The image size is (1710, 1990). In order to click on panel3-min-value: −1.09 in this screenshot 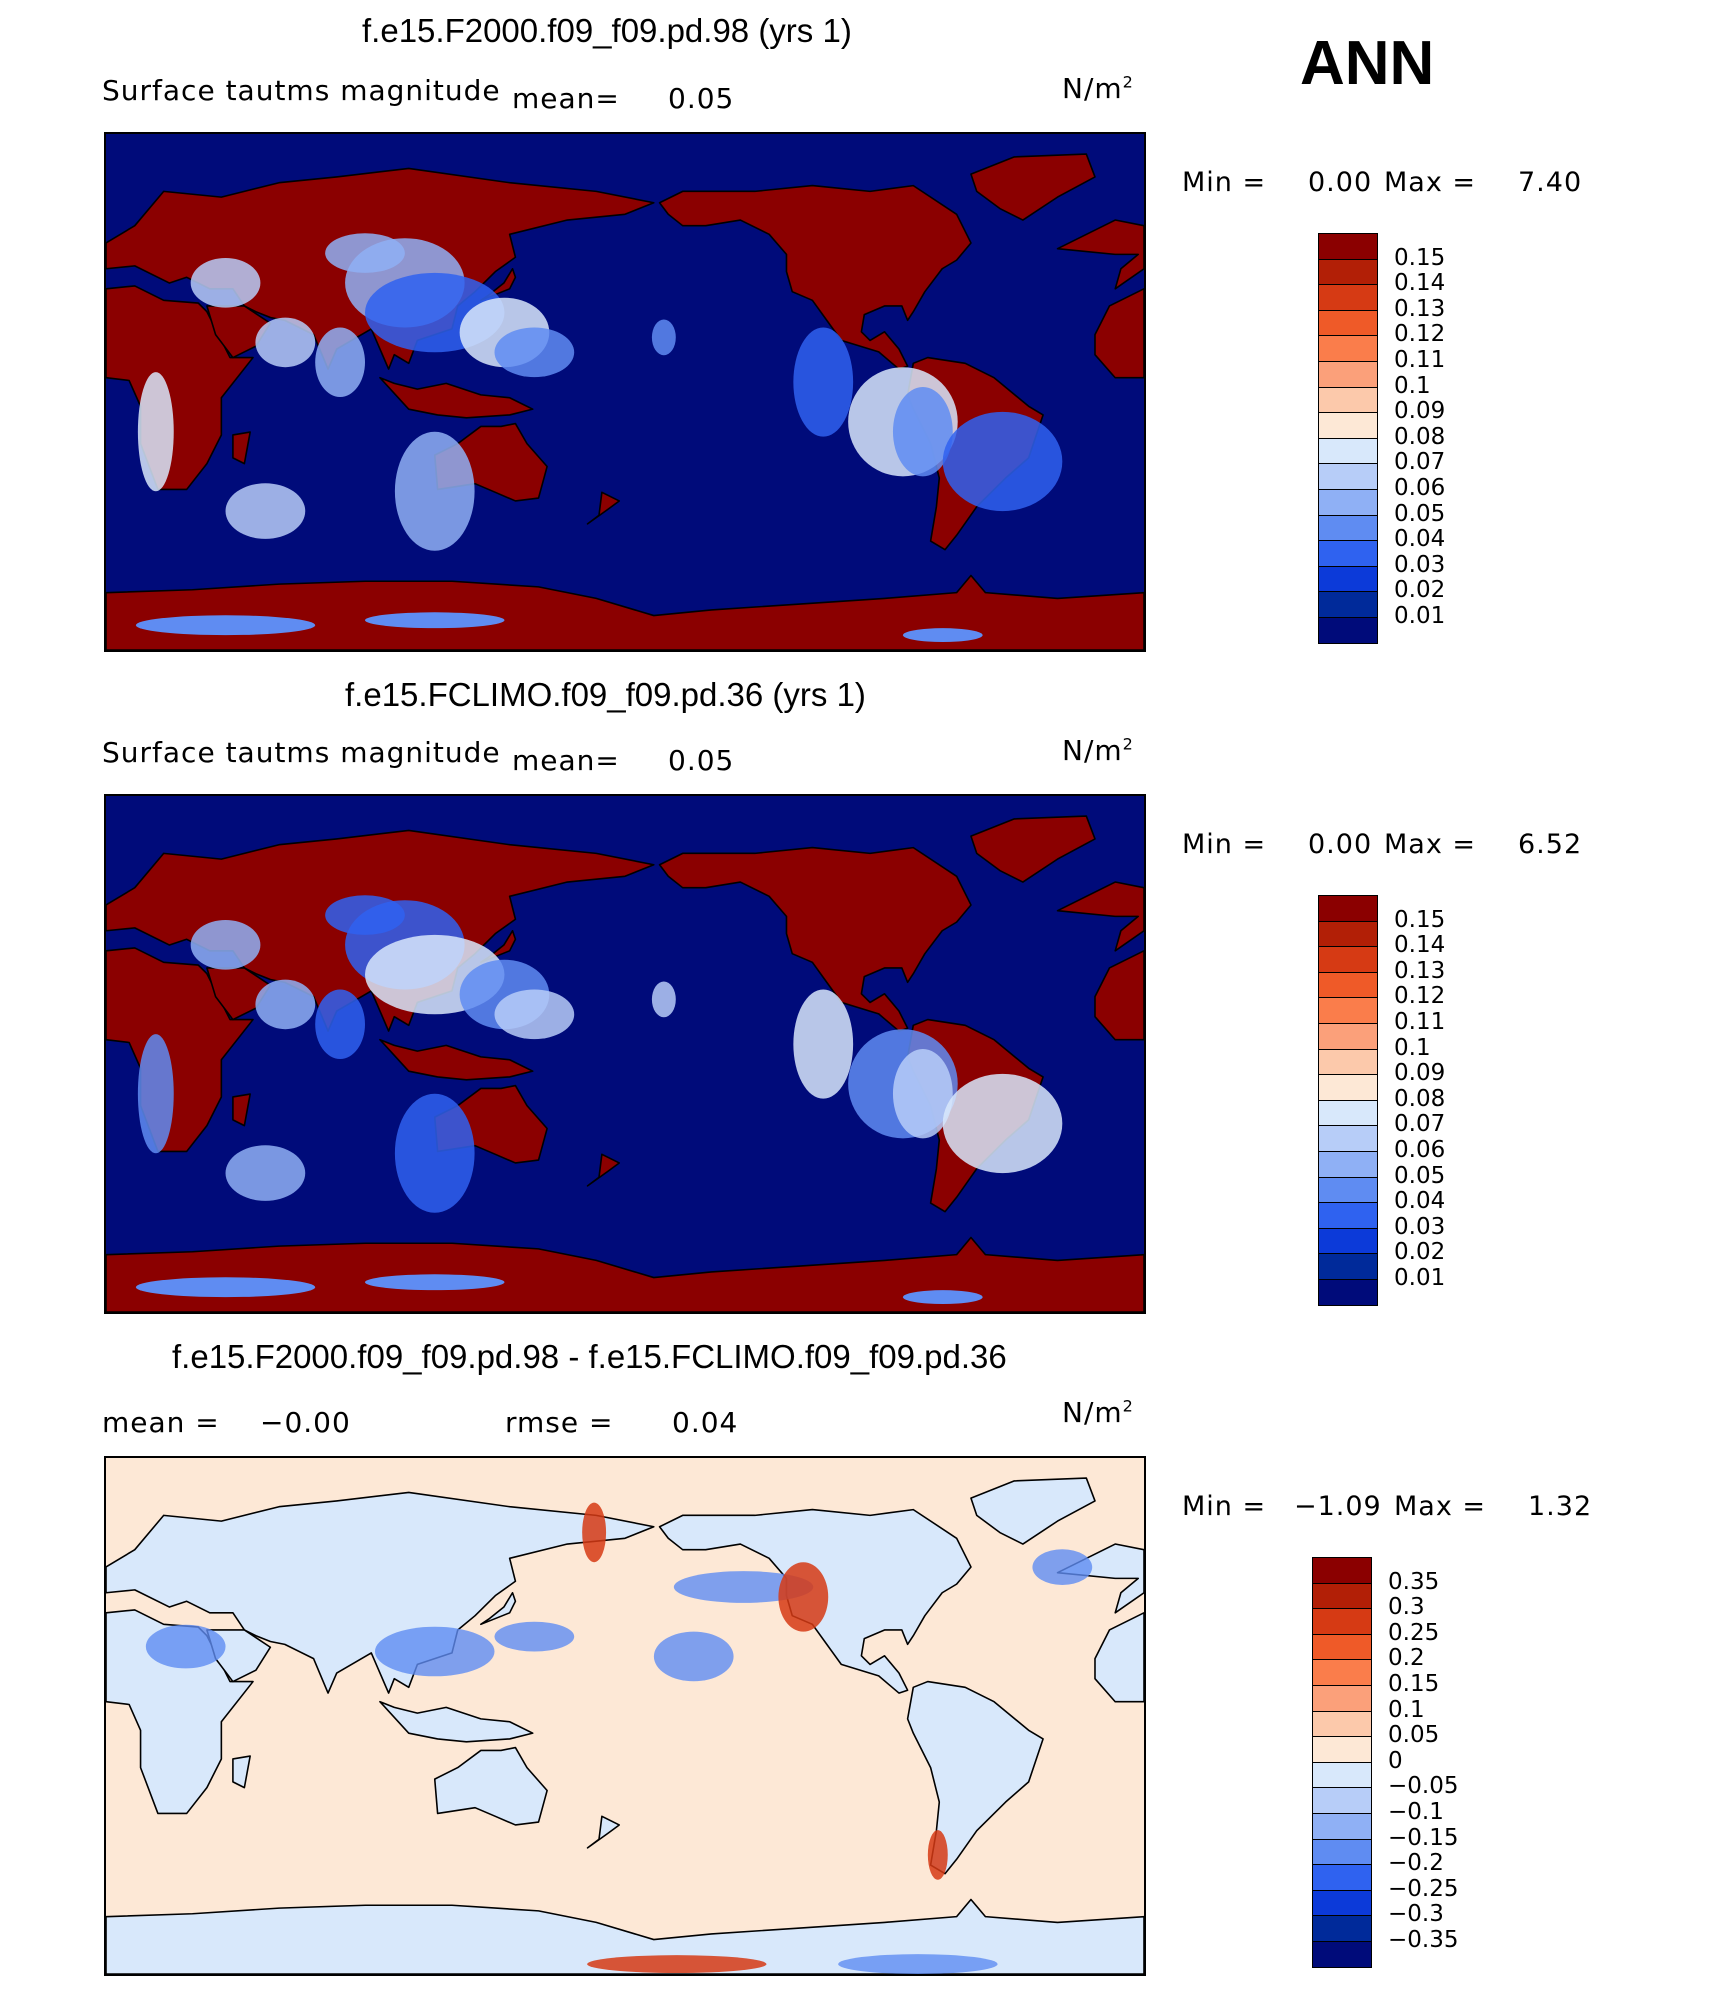, I will do `click(1338, 1506)`.